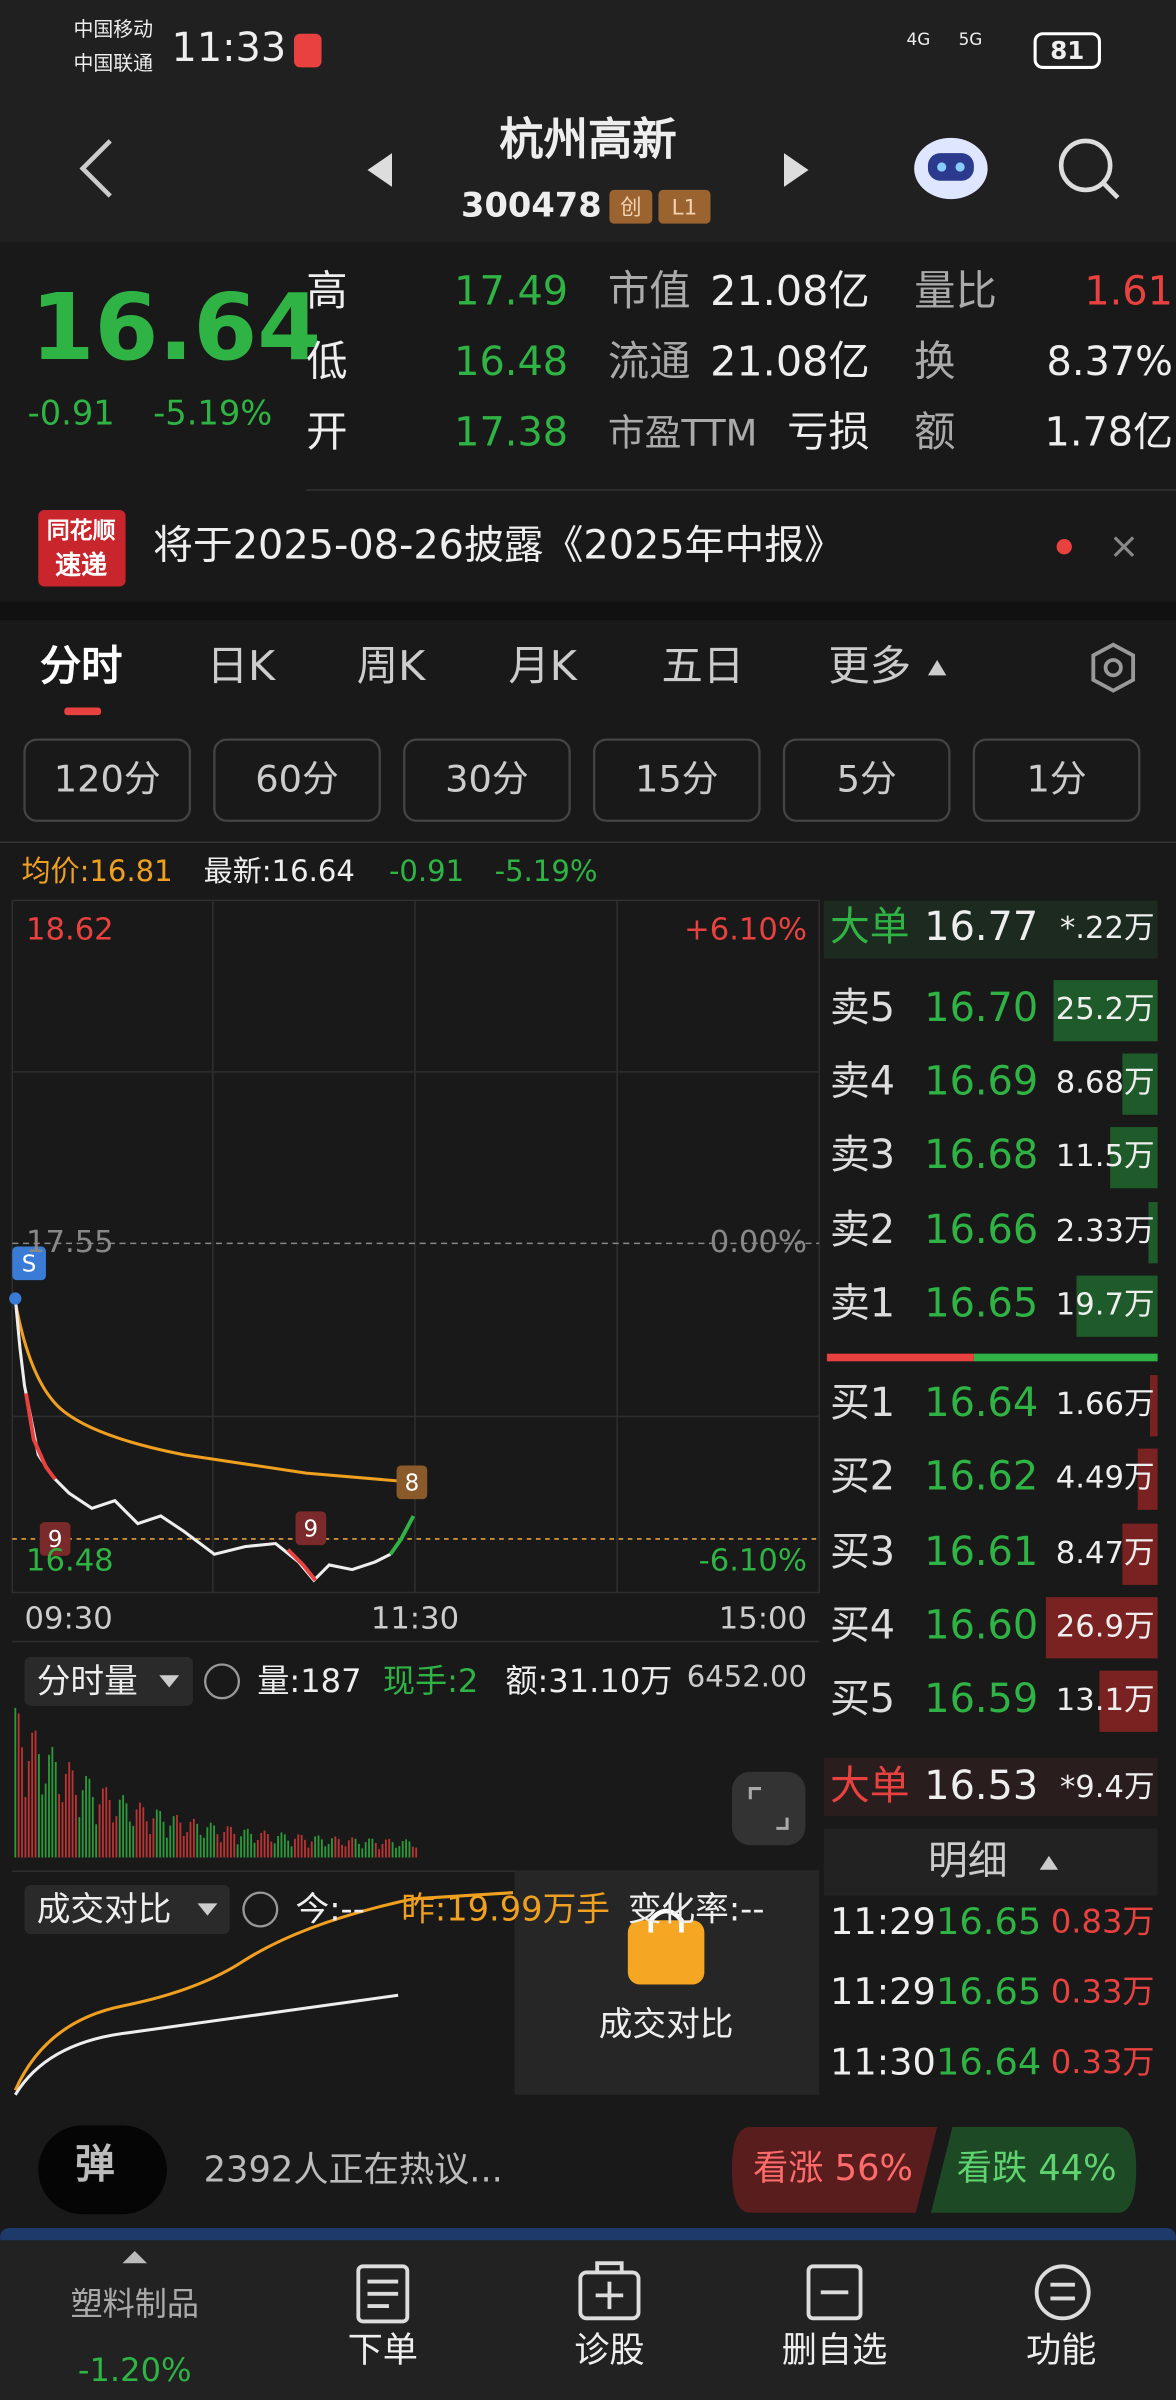  What do you see at coordinates (862, 1552) in the screenshot?
I see `bid-label: 买3` at bounding box center [862, 1552].